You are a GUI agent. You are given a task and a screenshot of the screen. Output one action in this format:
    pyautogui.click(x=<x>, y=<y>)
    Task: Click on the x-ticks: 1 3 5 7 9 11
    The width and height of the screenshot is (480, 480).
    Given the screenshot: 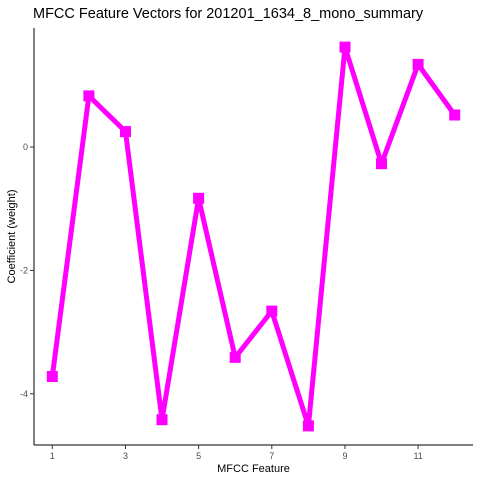 What is the action you would take?
    pyautogui.click(x=236, y=453)
    